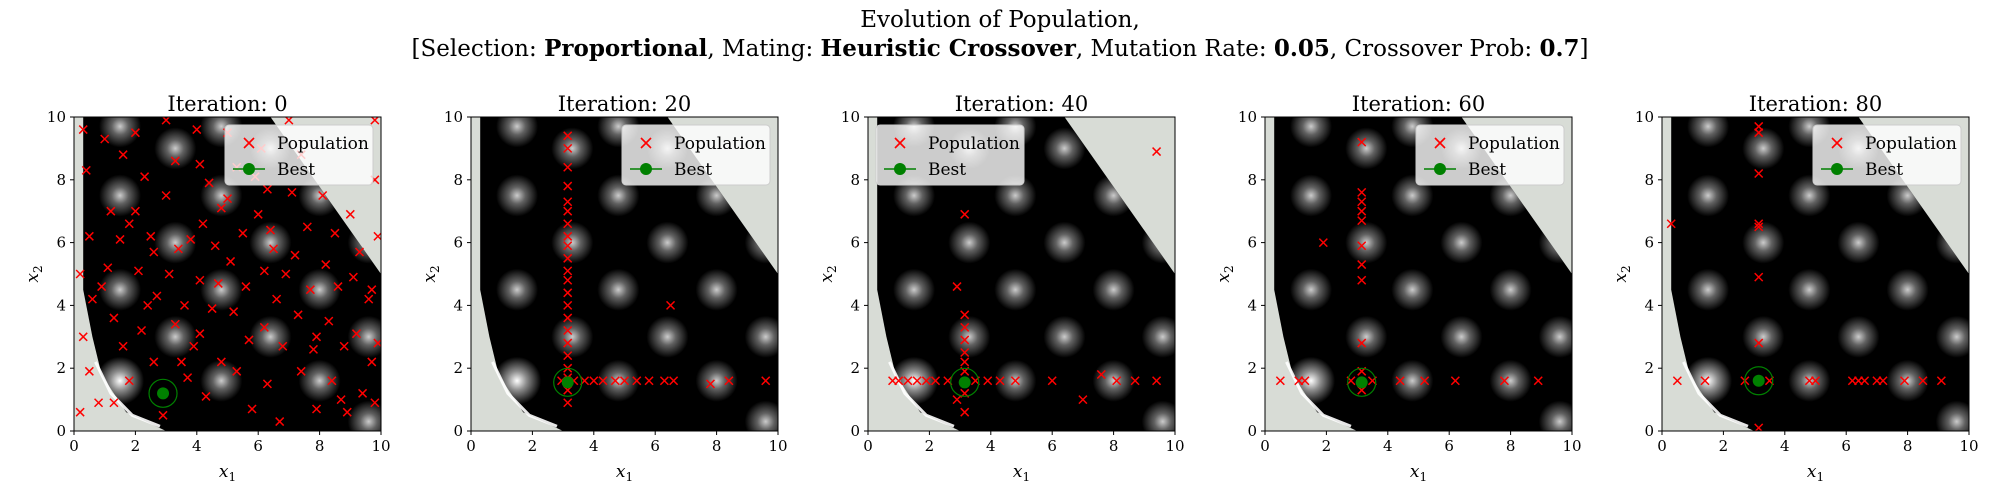 This screenshot has height=500, width=2000. Describe the element at coordinates (1583, 49) in the screenshot. I see `suptitle-segment: ]` at that location.